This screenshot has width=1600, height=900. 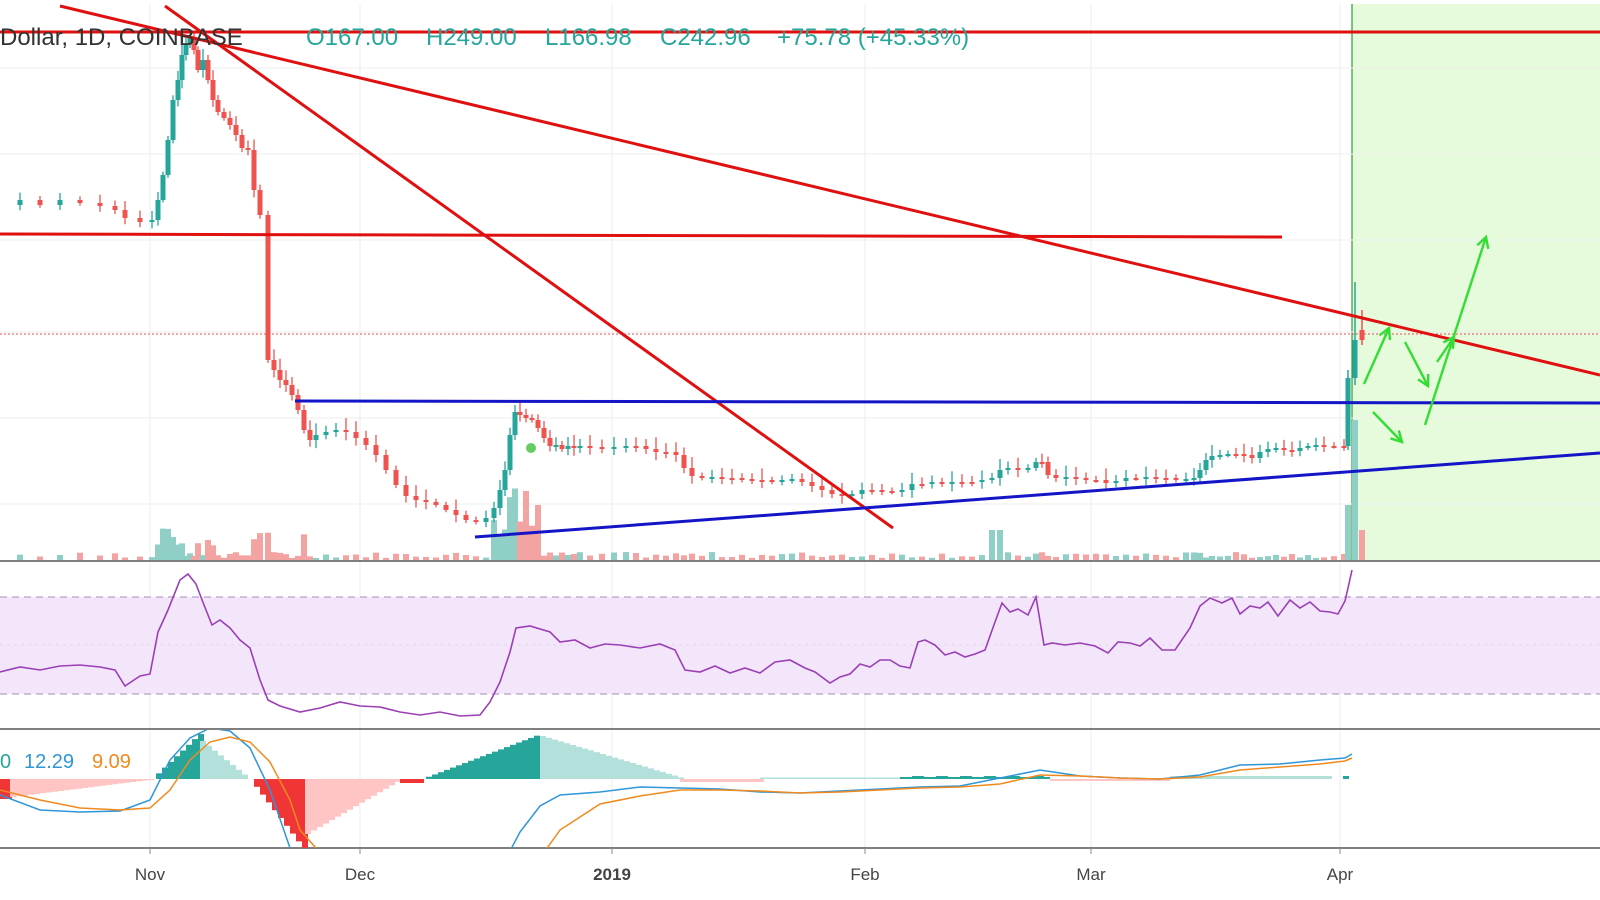 What do you see at coordinates (1476, 282) in the screenshot?
I see `forecast-zone` at bounding box center [1476, 282].